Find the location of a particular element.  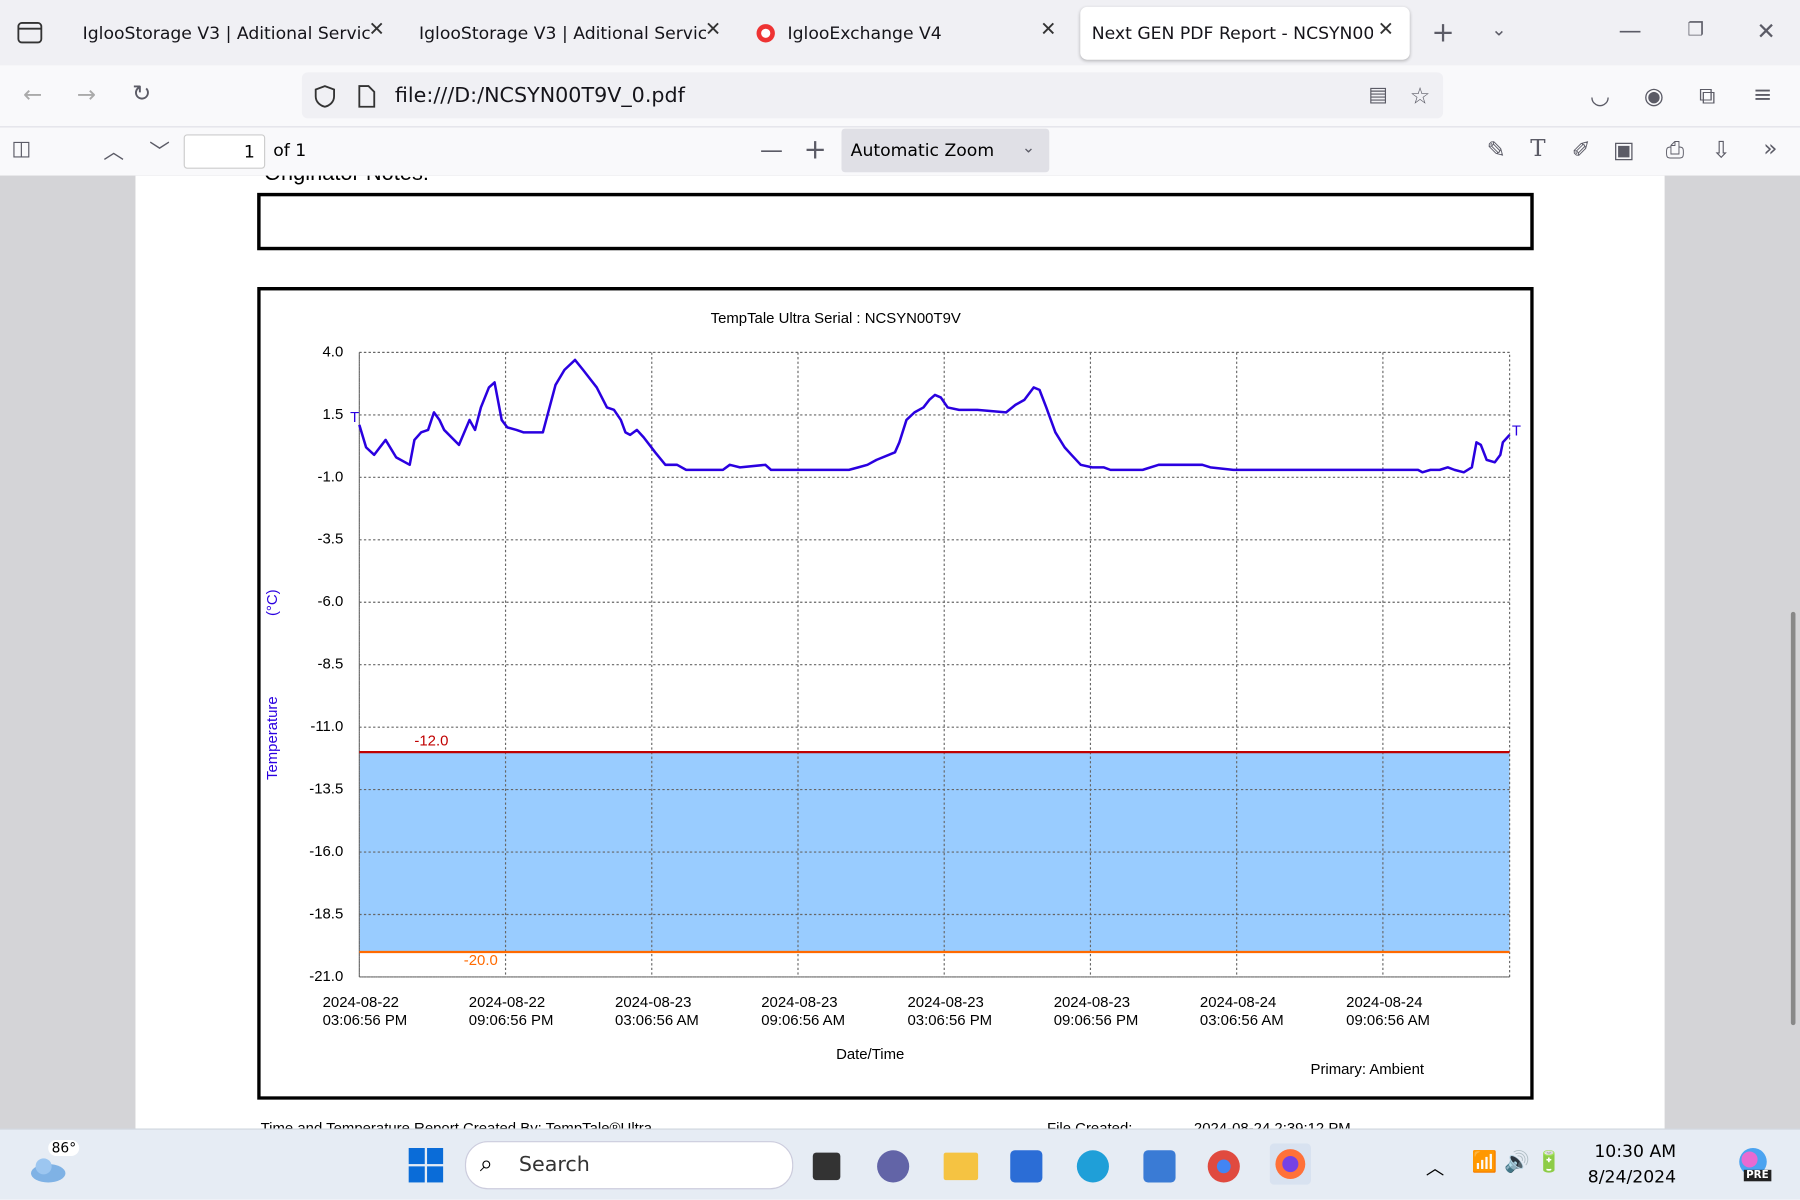

prev-page: ︿ is located at coordinates (113, 152).